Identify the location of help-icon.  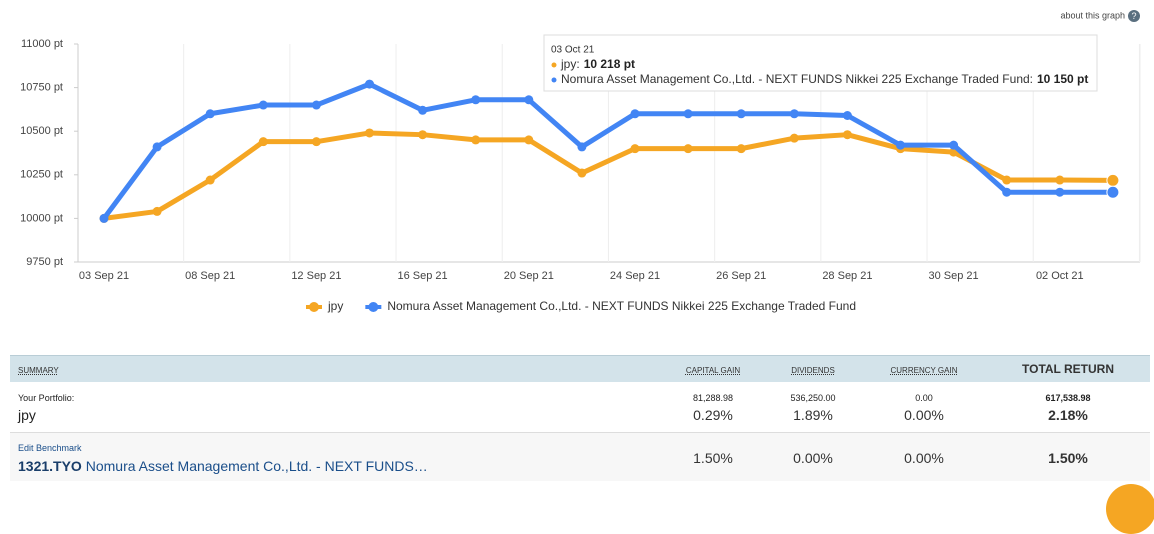
(1134, 16).